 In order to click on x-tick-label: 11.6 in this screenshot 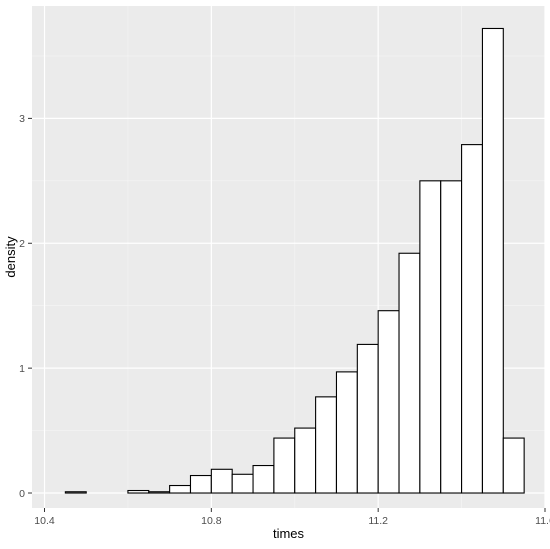, I will do `click(542, 521)`.